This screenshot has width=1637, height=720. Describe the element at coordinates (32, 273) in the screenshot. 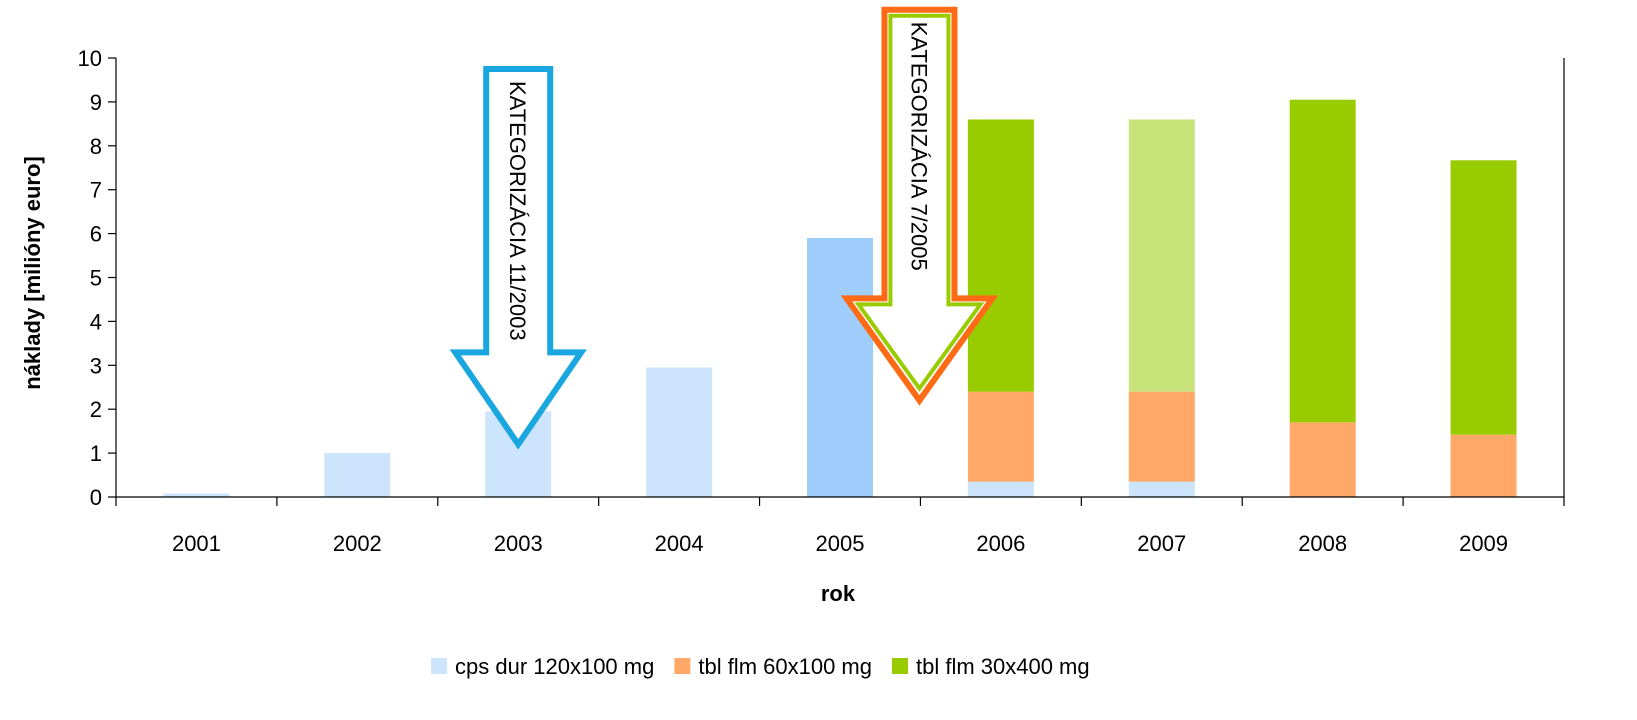

I see `y-axis-title: náklady [milióny euro]` at that location.